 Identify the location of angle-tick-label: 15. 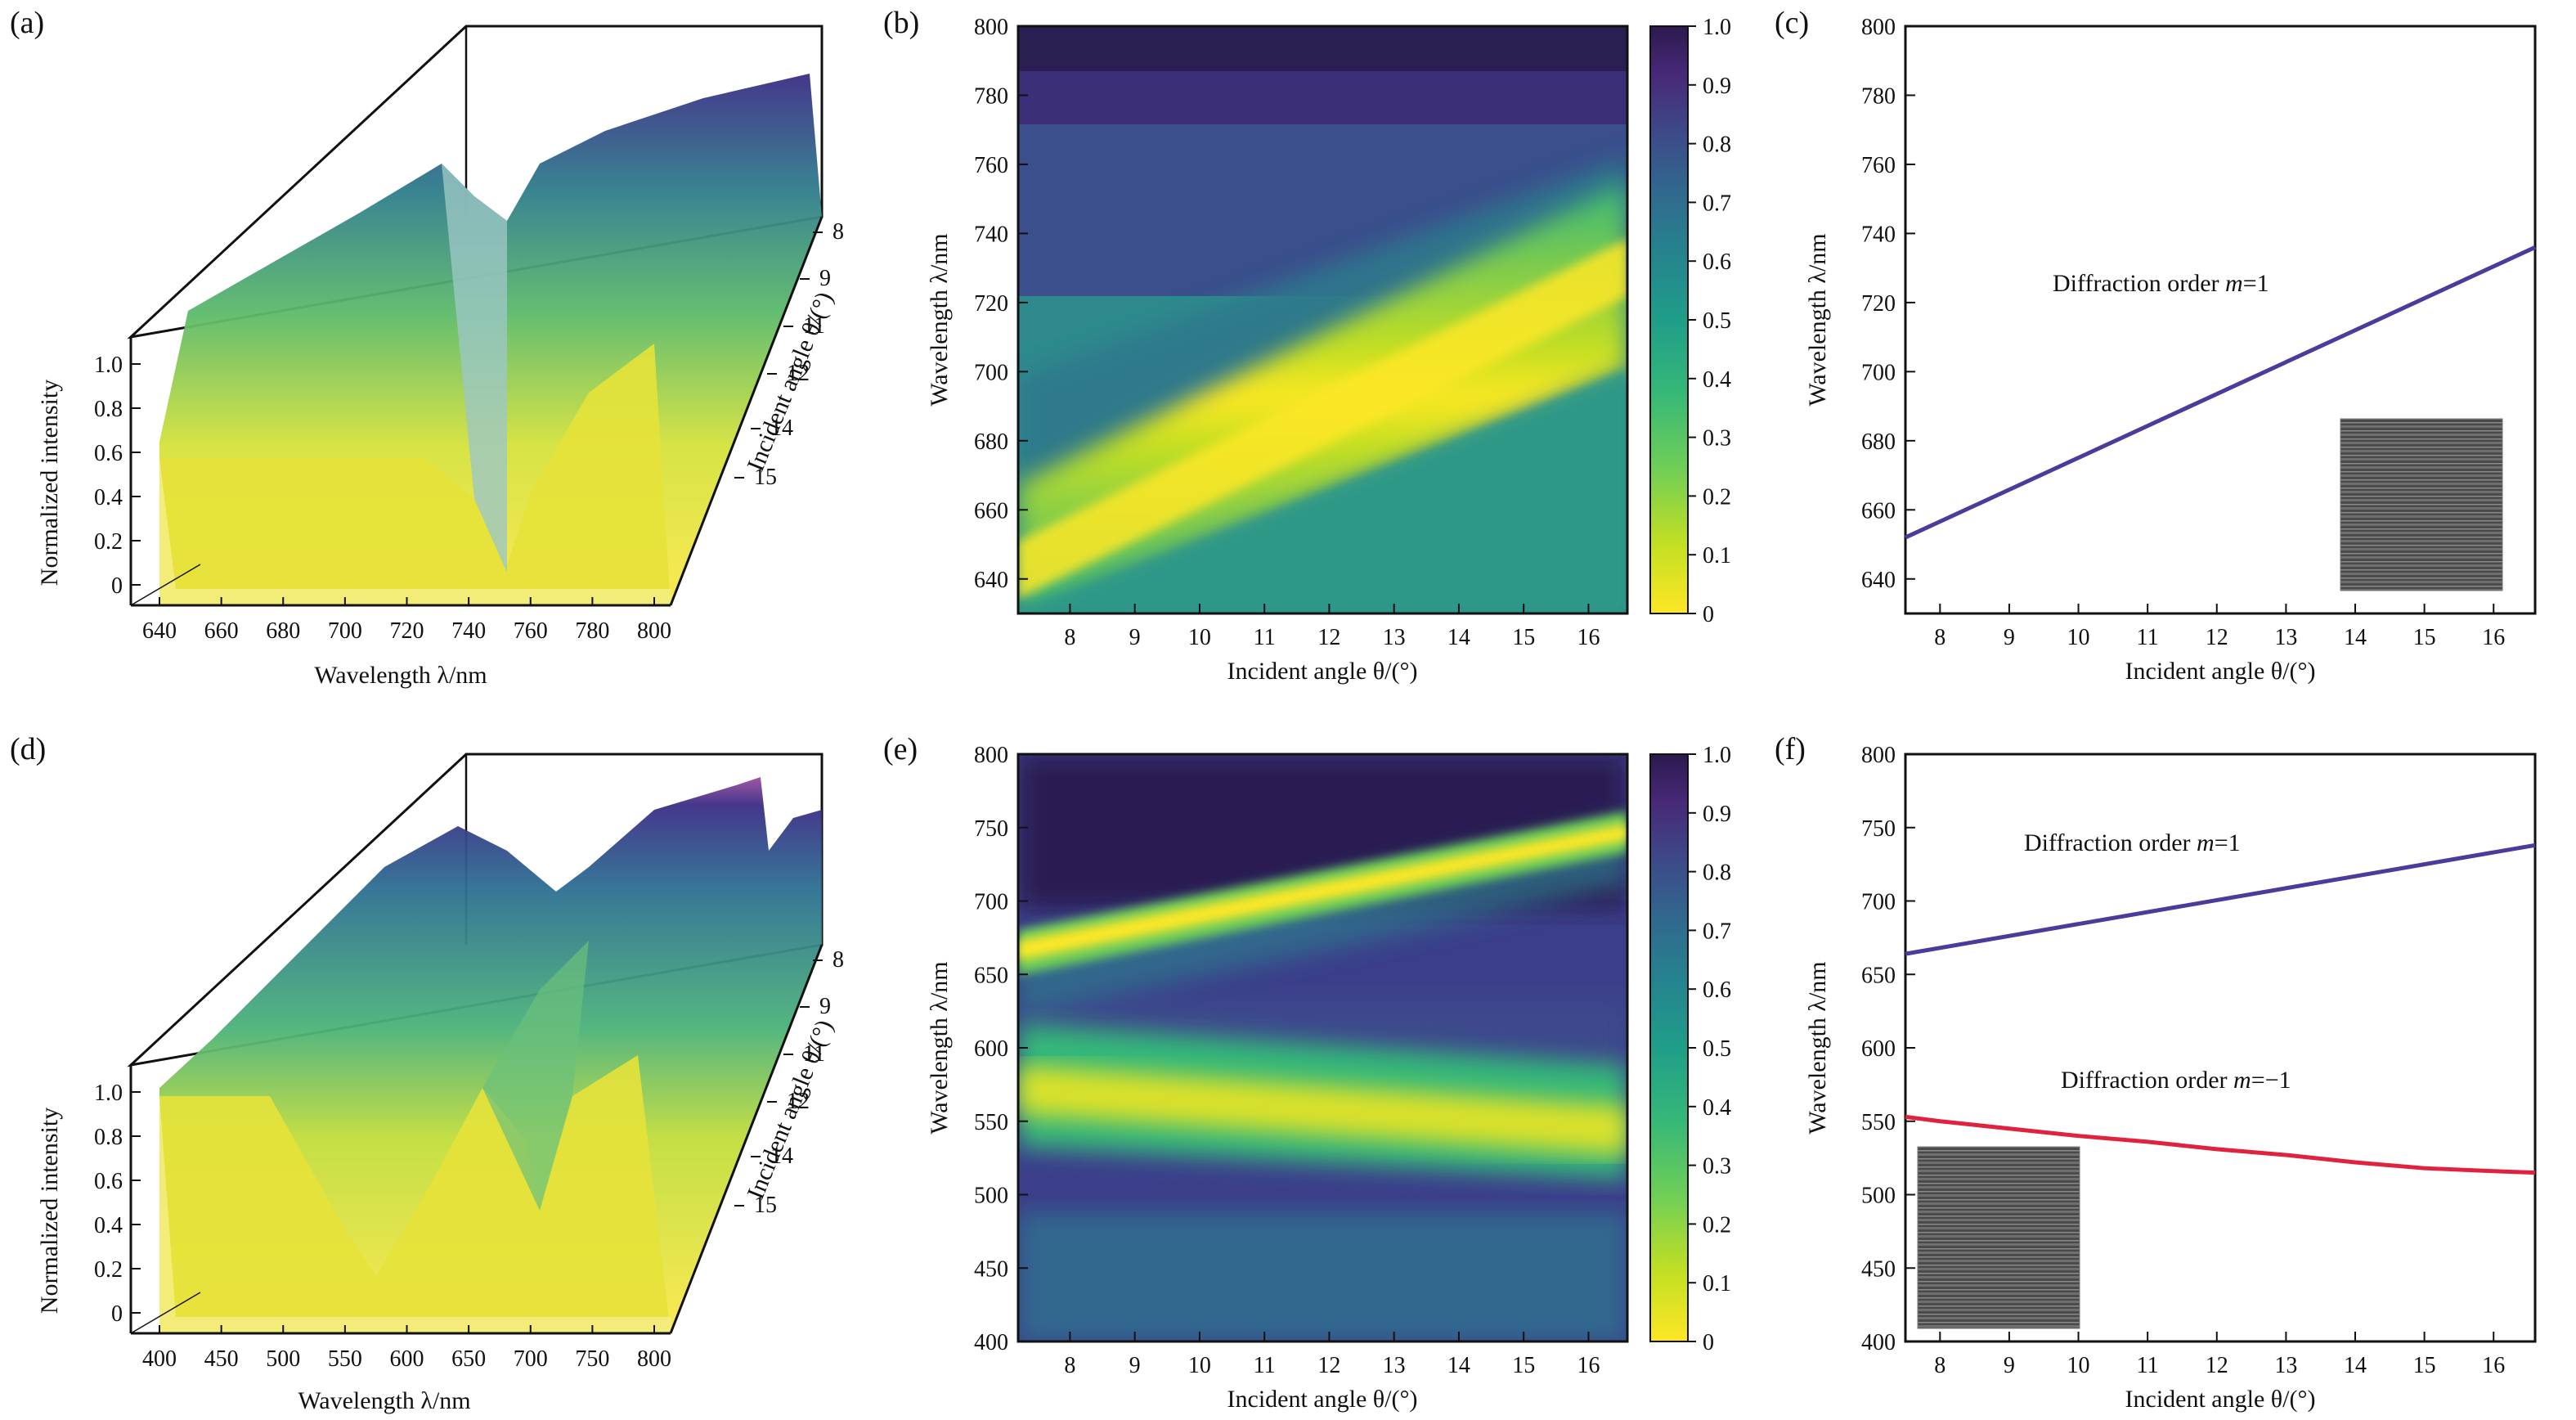
(765, 1205).